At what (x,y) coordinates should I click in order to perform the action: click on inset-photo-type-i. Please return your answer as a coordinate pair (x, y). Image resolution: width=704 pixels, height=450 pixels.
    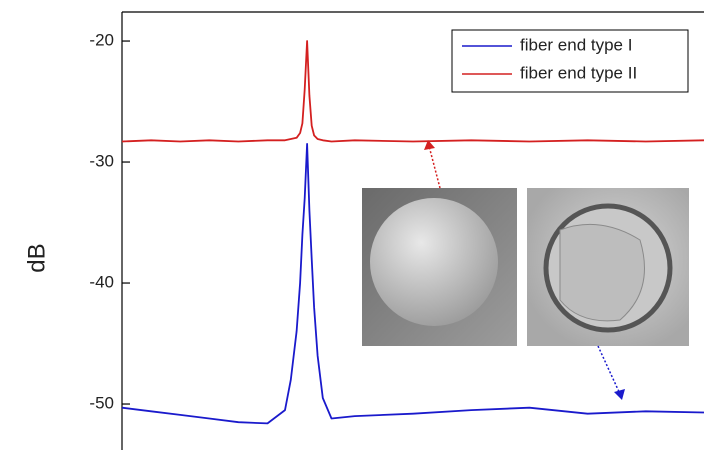
    Looking at the image, I should click on (608, 267).